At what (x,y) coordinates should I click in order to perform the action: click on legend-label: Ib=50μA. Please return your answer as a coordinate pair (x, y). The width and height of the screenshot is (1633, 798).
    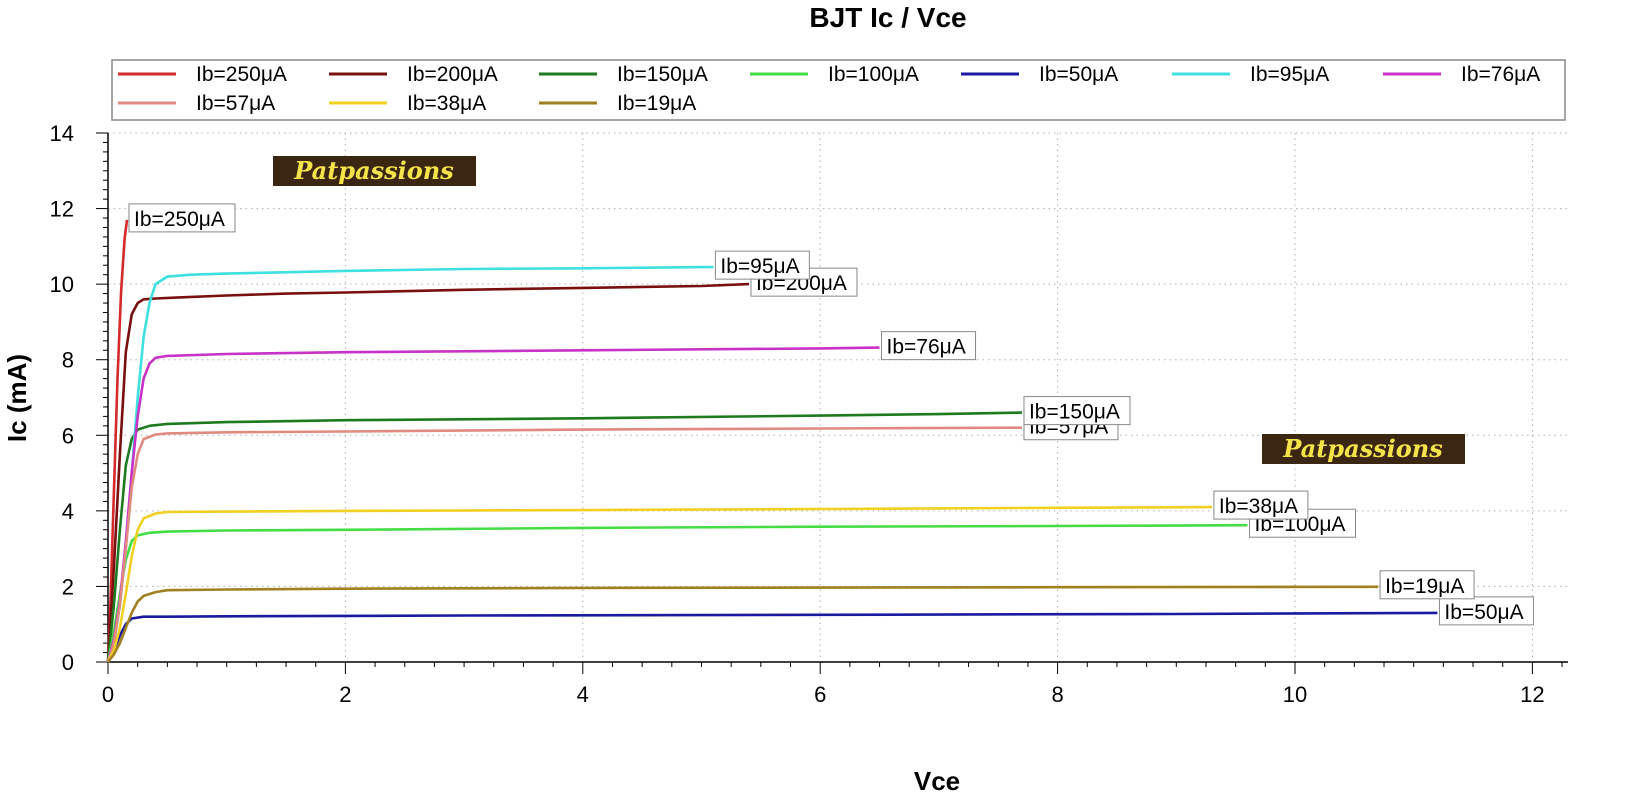
    Looking at the image, I should click on (1078, 74).